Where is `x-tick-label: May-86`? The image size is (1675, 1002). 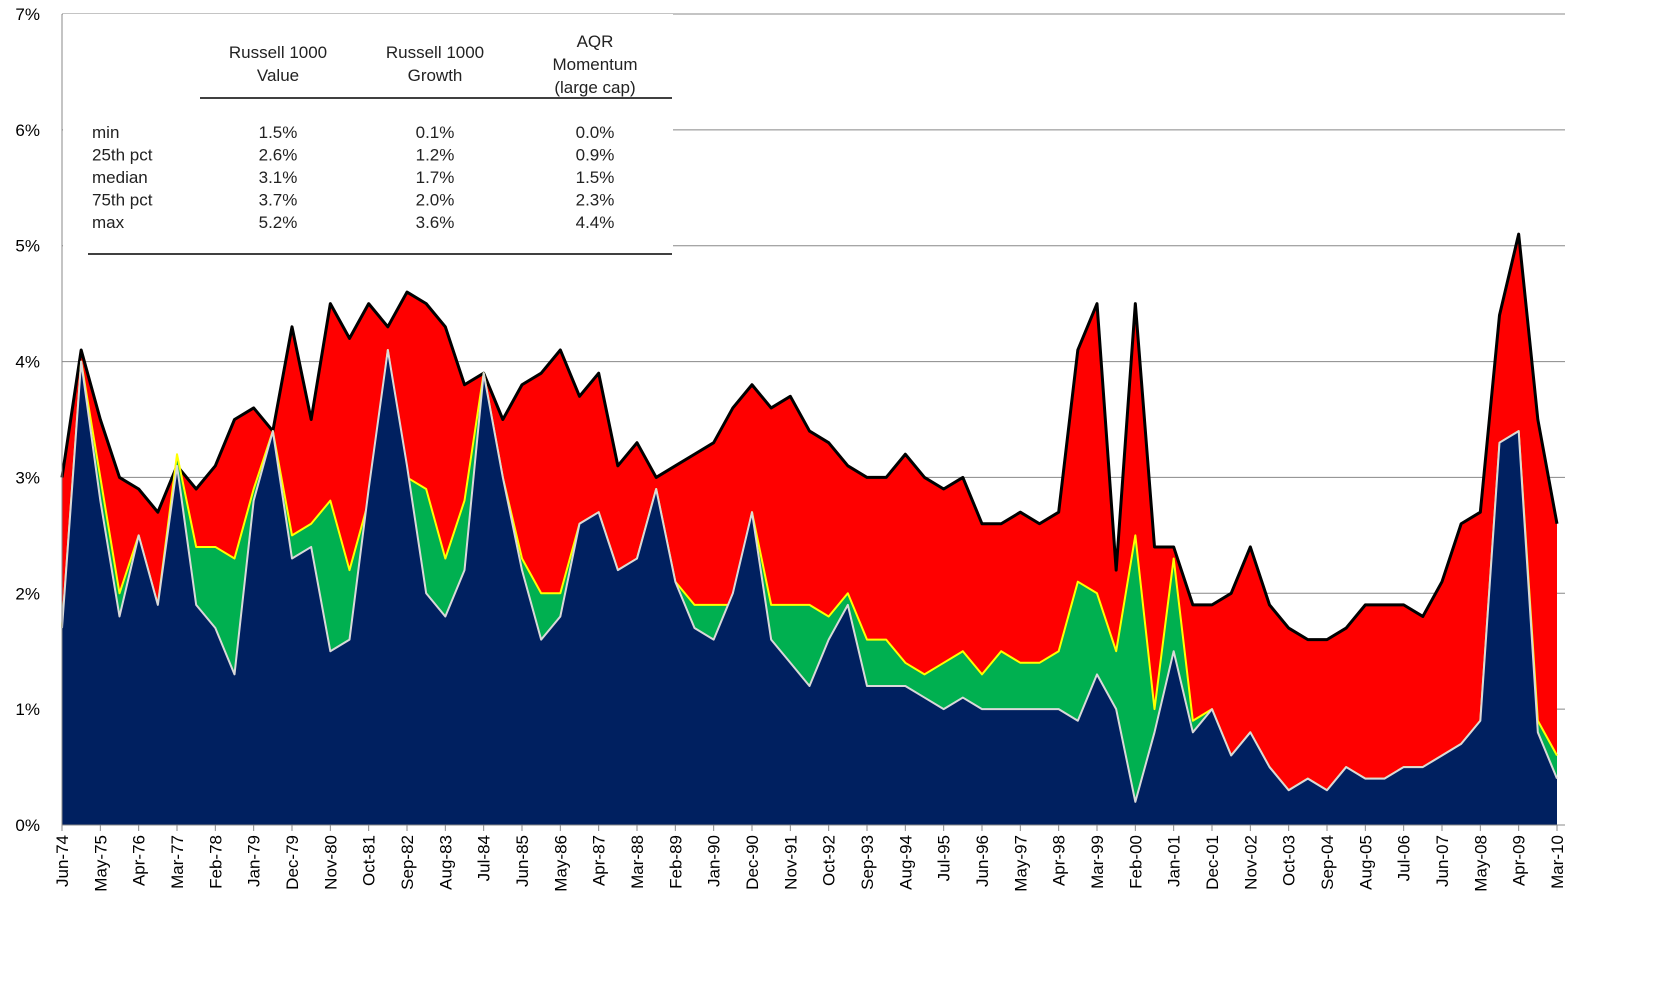 x-tick-label: May-86 is located at coordinates (560, 863).